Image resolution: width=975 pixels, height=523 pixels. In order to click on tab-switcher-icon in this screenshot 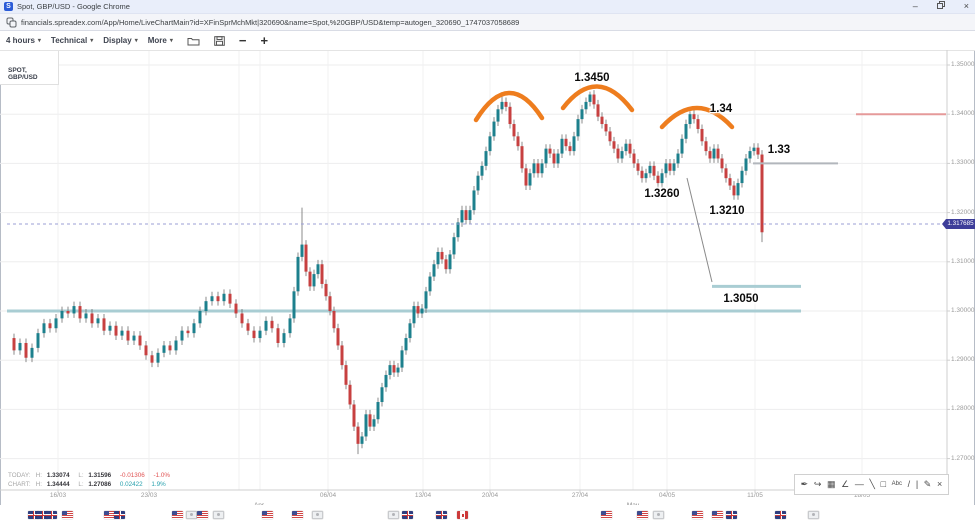, I will do `click(11, 22)`.